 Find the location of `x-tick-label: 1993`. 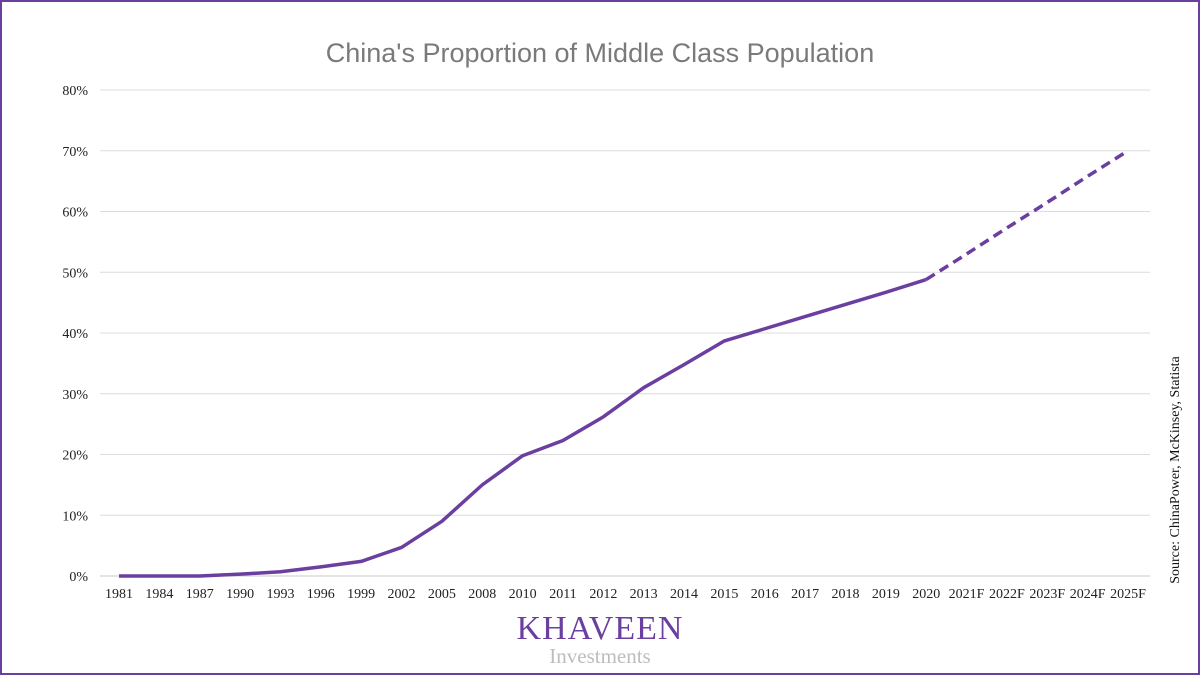

x-tick-label: 1993 is located at coordinates (280, 594).